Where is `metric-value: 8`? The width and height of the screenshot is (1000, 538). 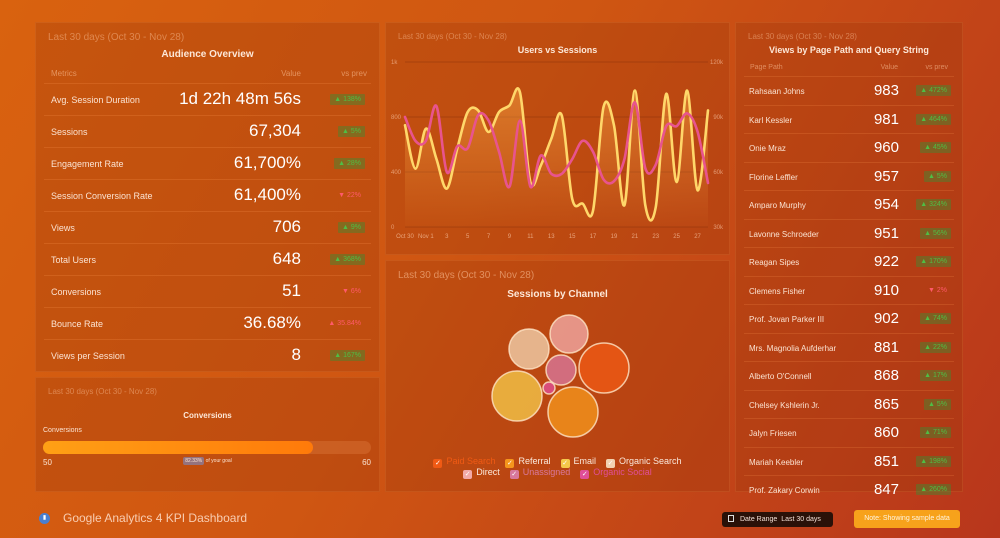 metric-value: 8 is located at coordinates (296, 354).